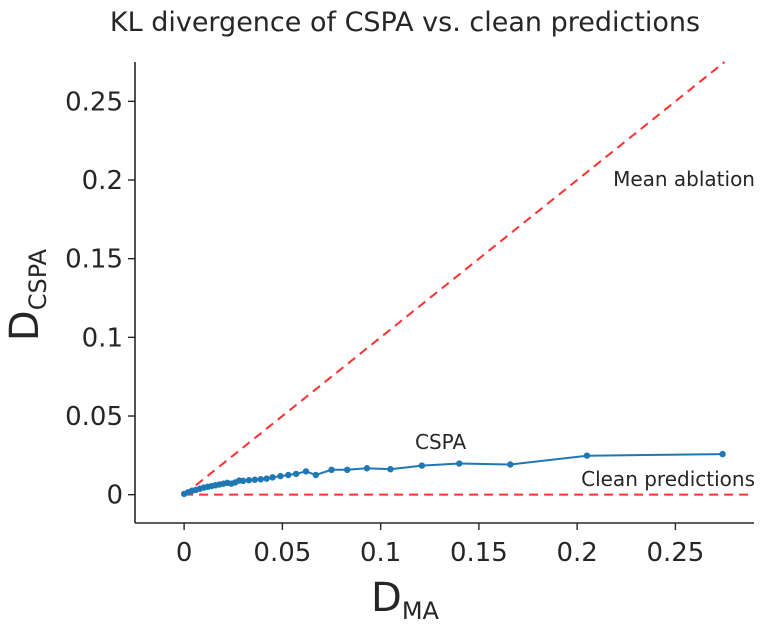 The width and height of the screenshot is (762, 626). What do you see at coordinates (94, 102) in the screenshot?
I see `y-tick-label: 0.25` at bounding box center [94, 102].